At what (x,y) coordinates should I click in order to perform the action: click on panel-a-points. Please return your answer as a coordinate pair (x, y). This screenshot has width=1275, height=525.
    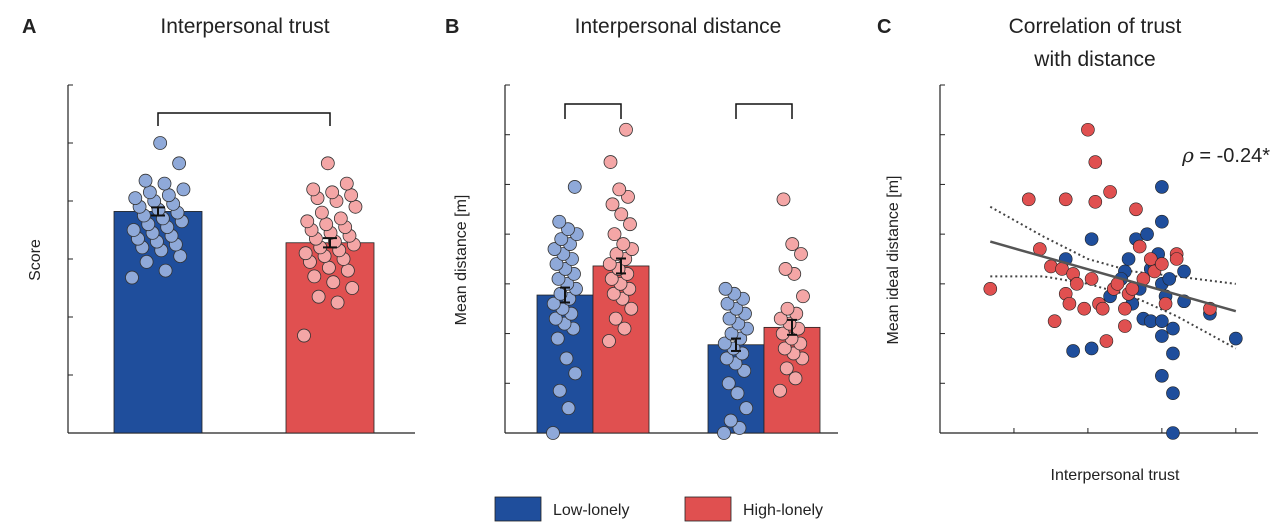
    Looking at the image, I should click on (244, 239).